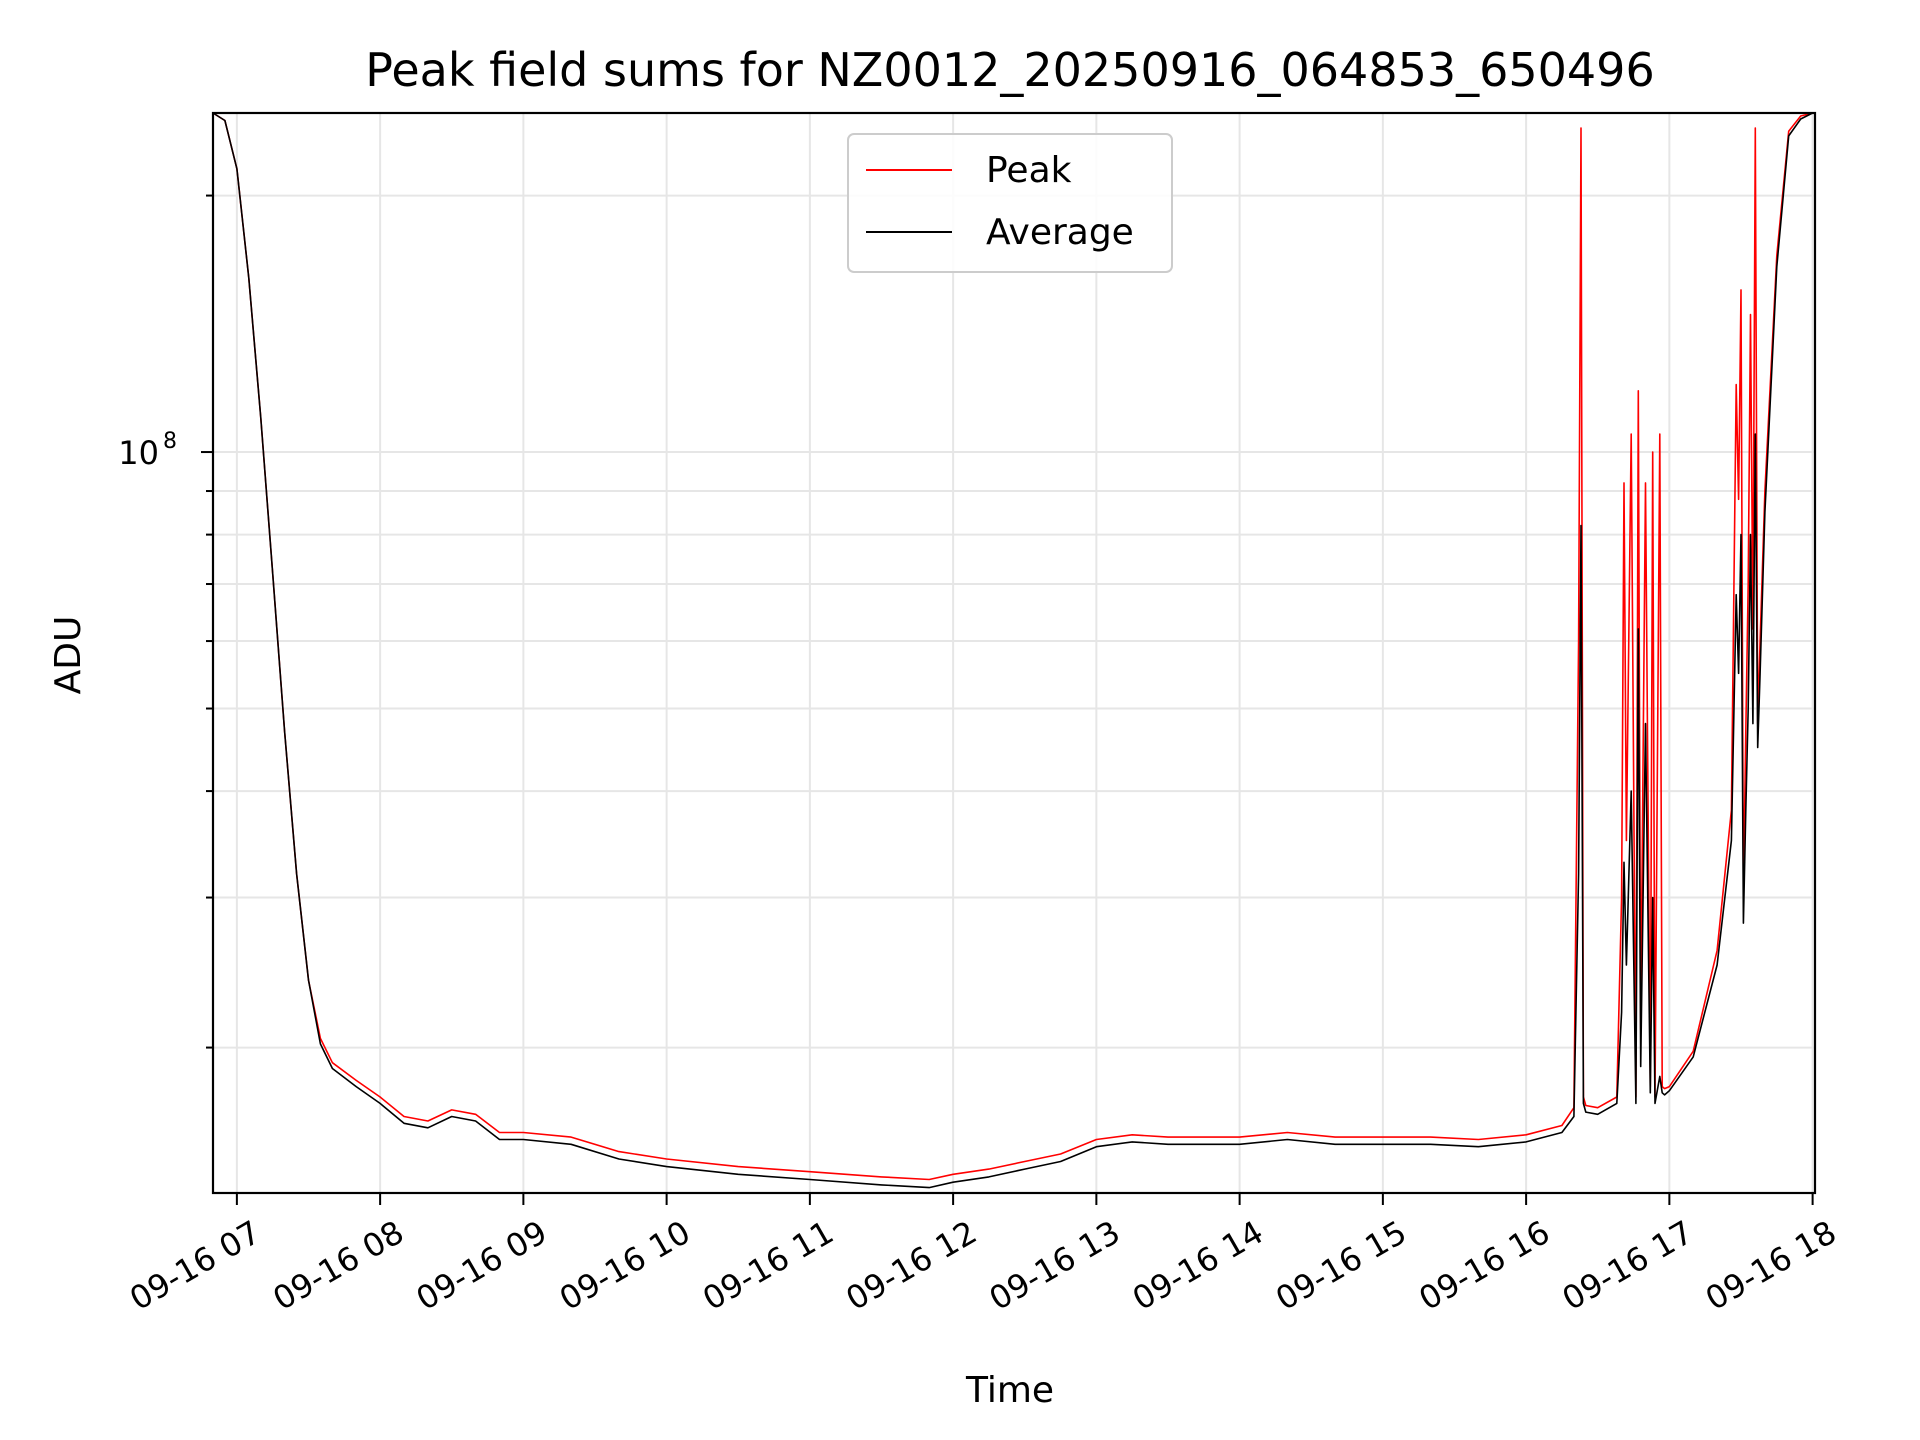 The image size is (1920, 1440). What do you see at coordinates (625, 1265) in the screenshot?
I see `x-tick-label: 09-16 10` at bounding box center [625, 1265].